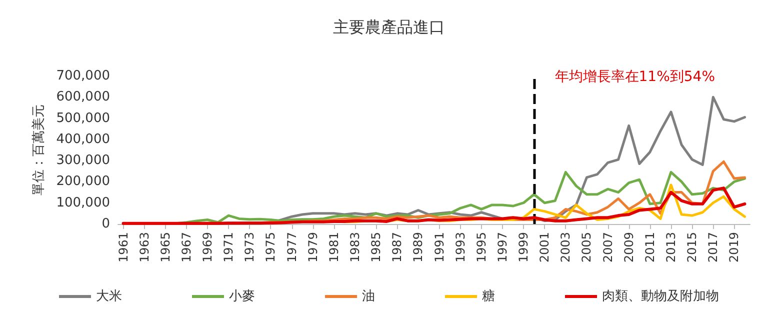  Describe the element at coordinates (83, 182) in the screenshot. I see `y-tick-label: 200,000` at that location.